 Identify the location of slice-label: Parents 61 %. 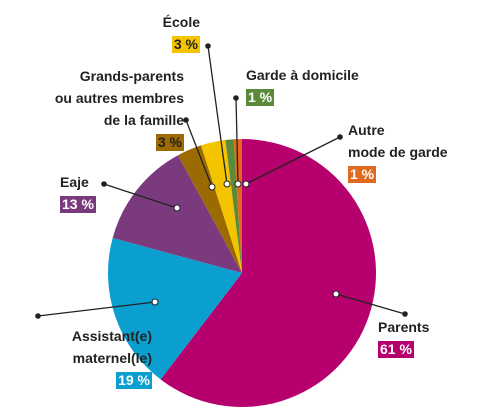
(403, 338).